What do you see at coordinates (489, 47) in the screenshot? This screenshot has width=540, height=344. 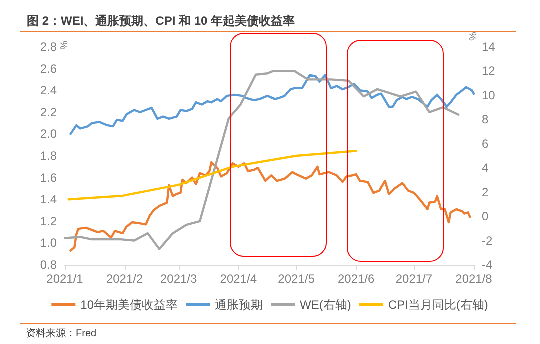 I see `y2-tick-label: 14` at bounding box center [489, 47].